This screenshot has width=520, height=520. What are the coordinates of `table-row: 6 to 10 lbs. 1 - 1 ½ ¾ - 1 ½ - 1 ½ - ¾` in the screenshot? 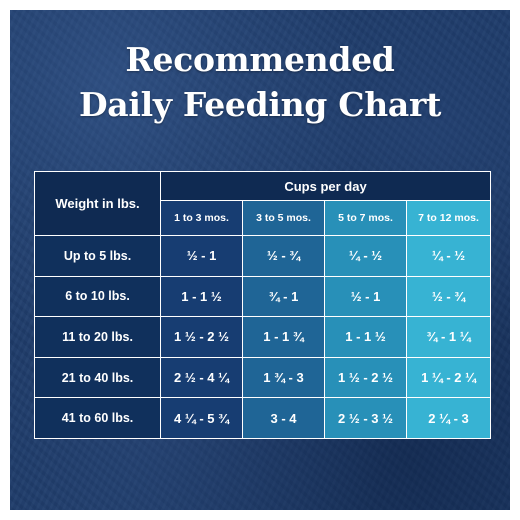 It's located at (263, 296).